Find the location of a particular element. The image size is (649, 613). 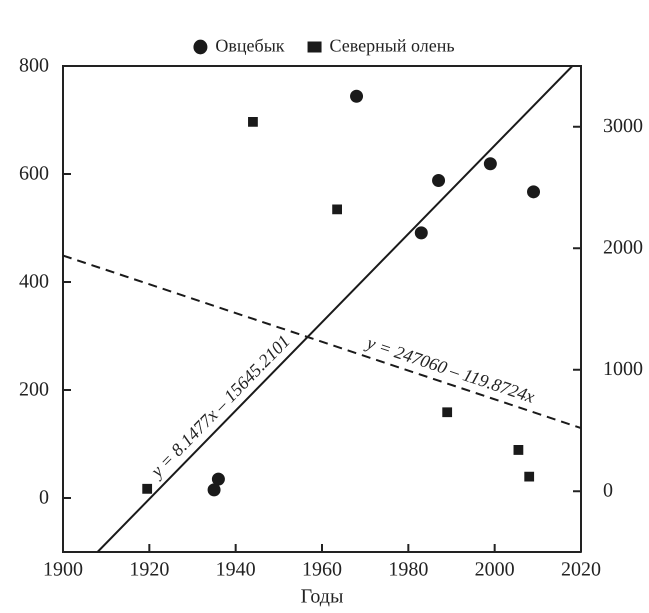

y-tick-label: 400 is located at coordinates (34, 281).